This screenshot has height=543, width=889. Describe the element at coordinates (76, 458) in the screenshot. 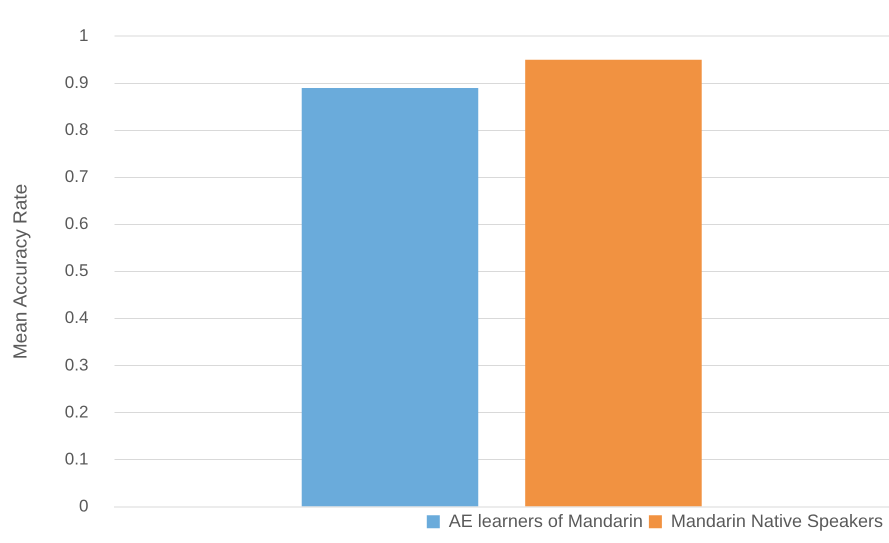

I see `y-tick-label: 0.1` at that location.